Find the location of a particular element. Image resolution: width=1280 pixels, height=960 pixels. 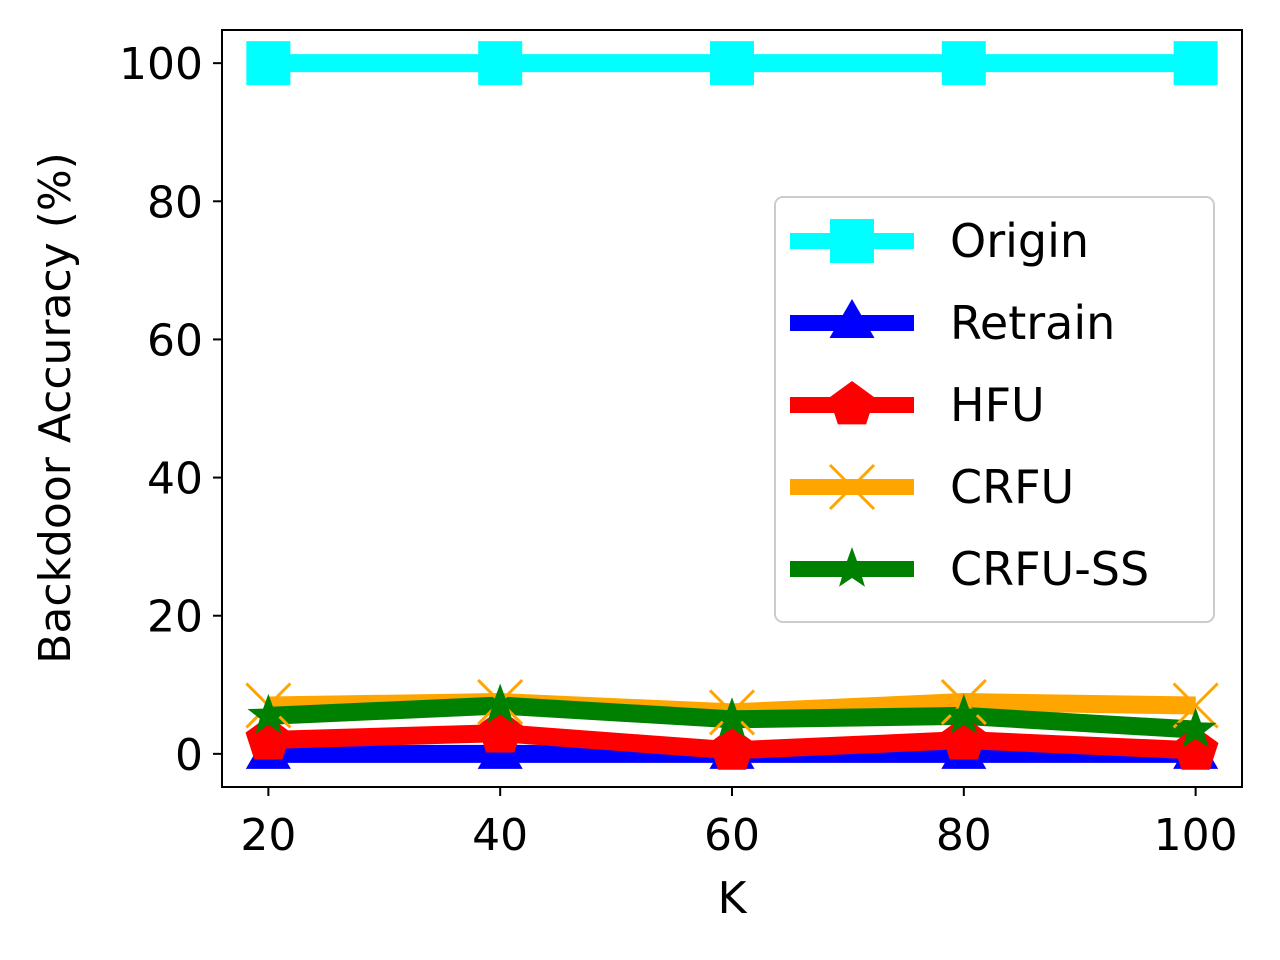

legend-label-retrain: Retrain is located at coordinates (1032, 323).